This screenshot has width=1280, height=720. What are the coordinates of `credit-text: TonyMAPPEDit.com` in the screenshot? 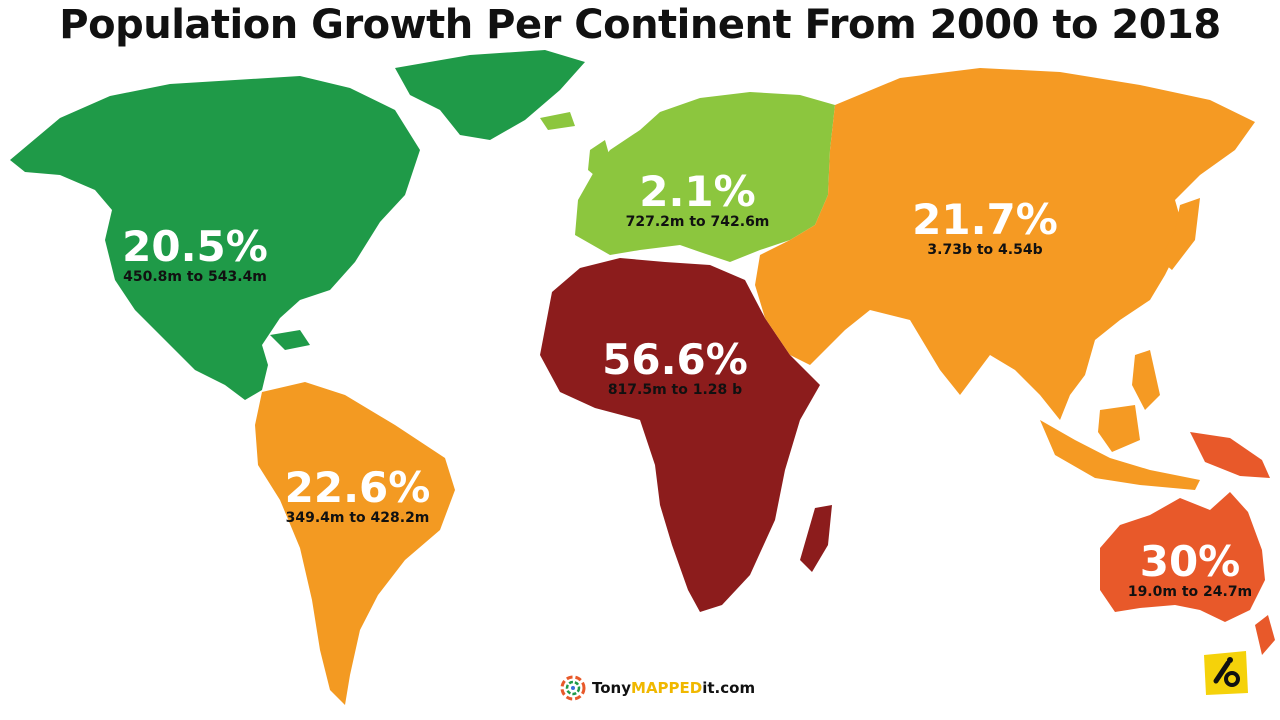 It's located at (674, 688).